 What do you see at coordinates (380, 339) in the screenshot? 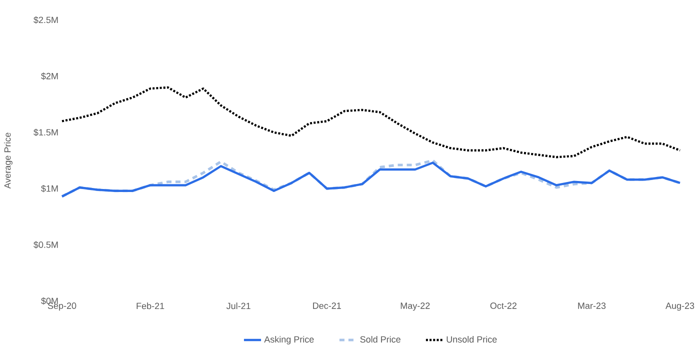
I see `legend-label: Sold Price` at bounding box center [380, 339].